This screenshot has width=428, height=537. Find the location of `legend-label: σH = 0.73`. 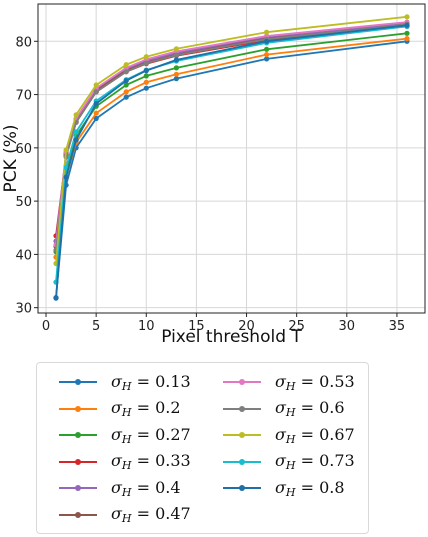

legend-label: σH = 0.73 is located at coordinates (315, 461).